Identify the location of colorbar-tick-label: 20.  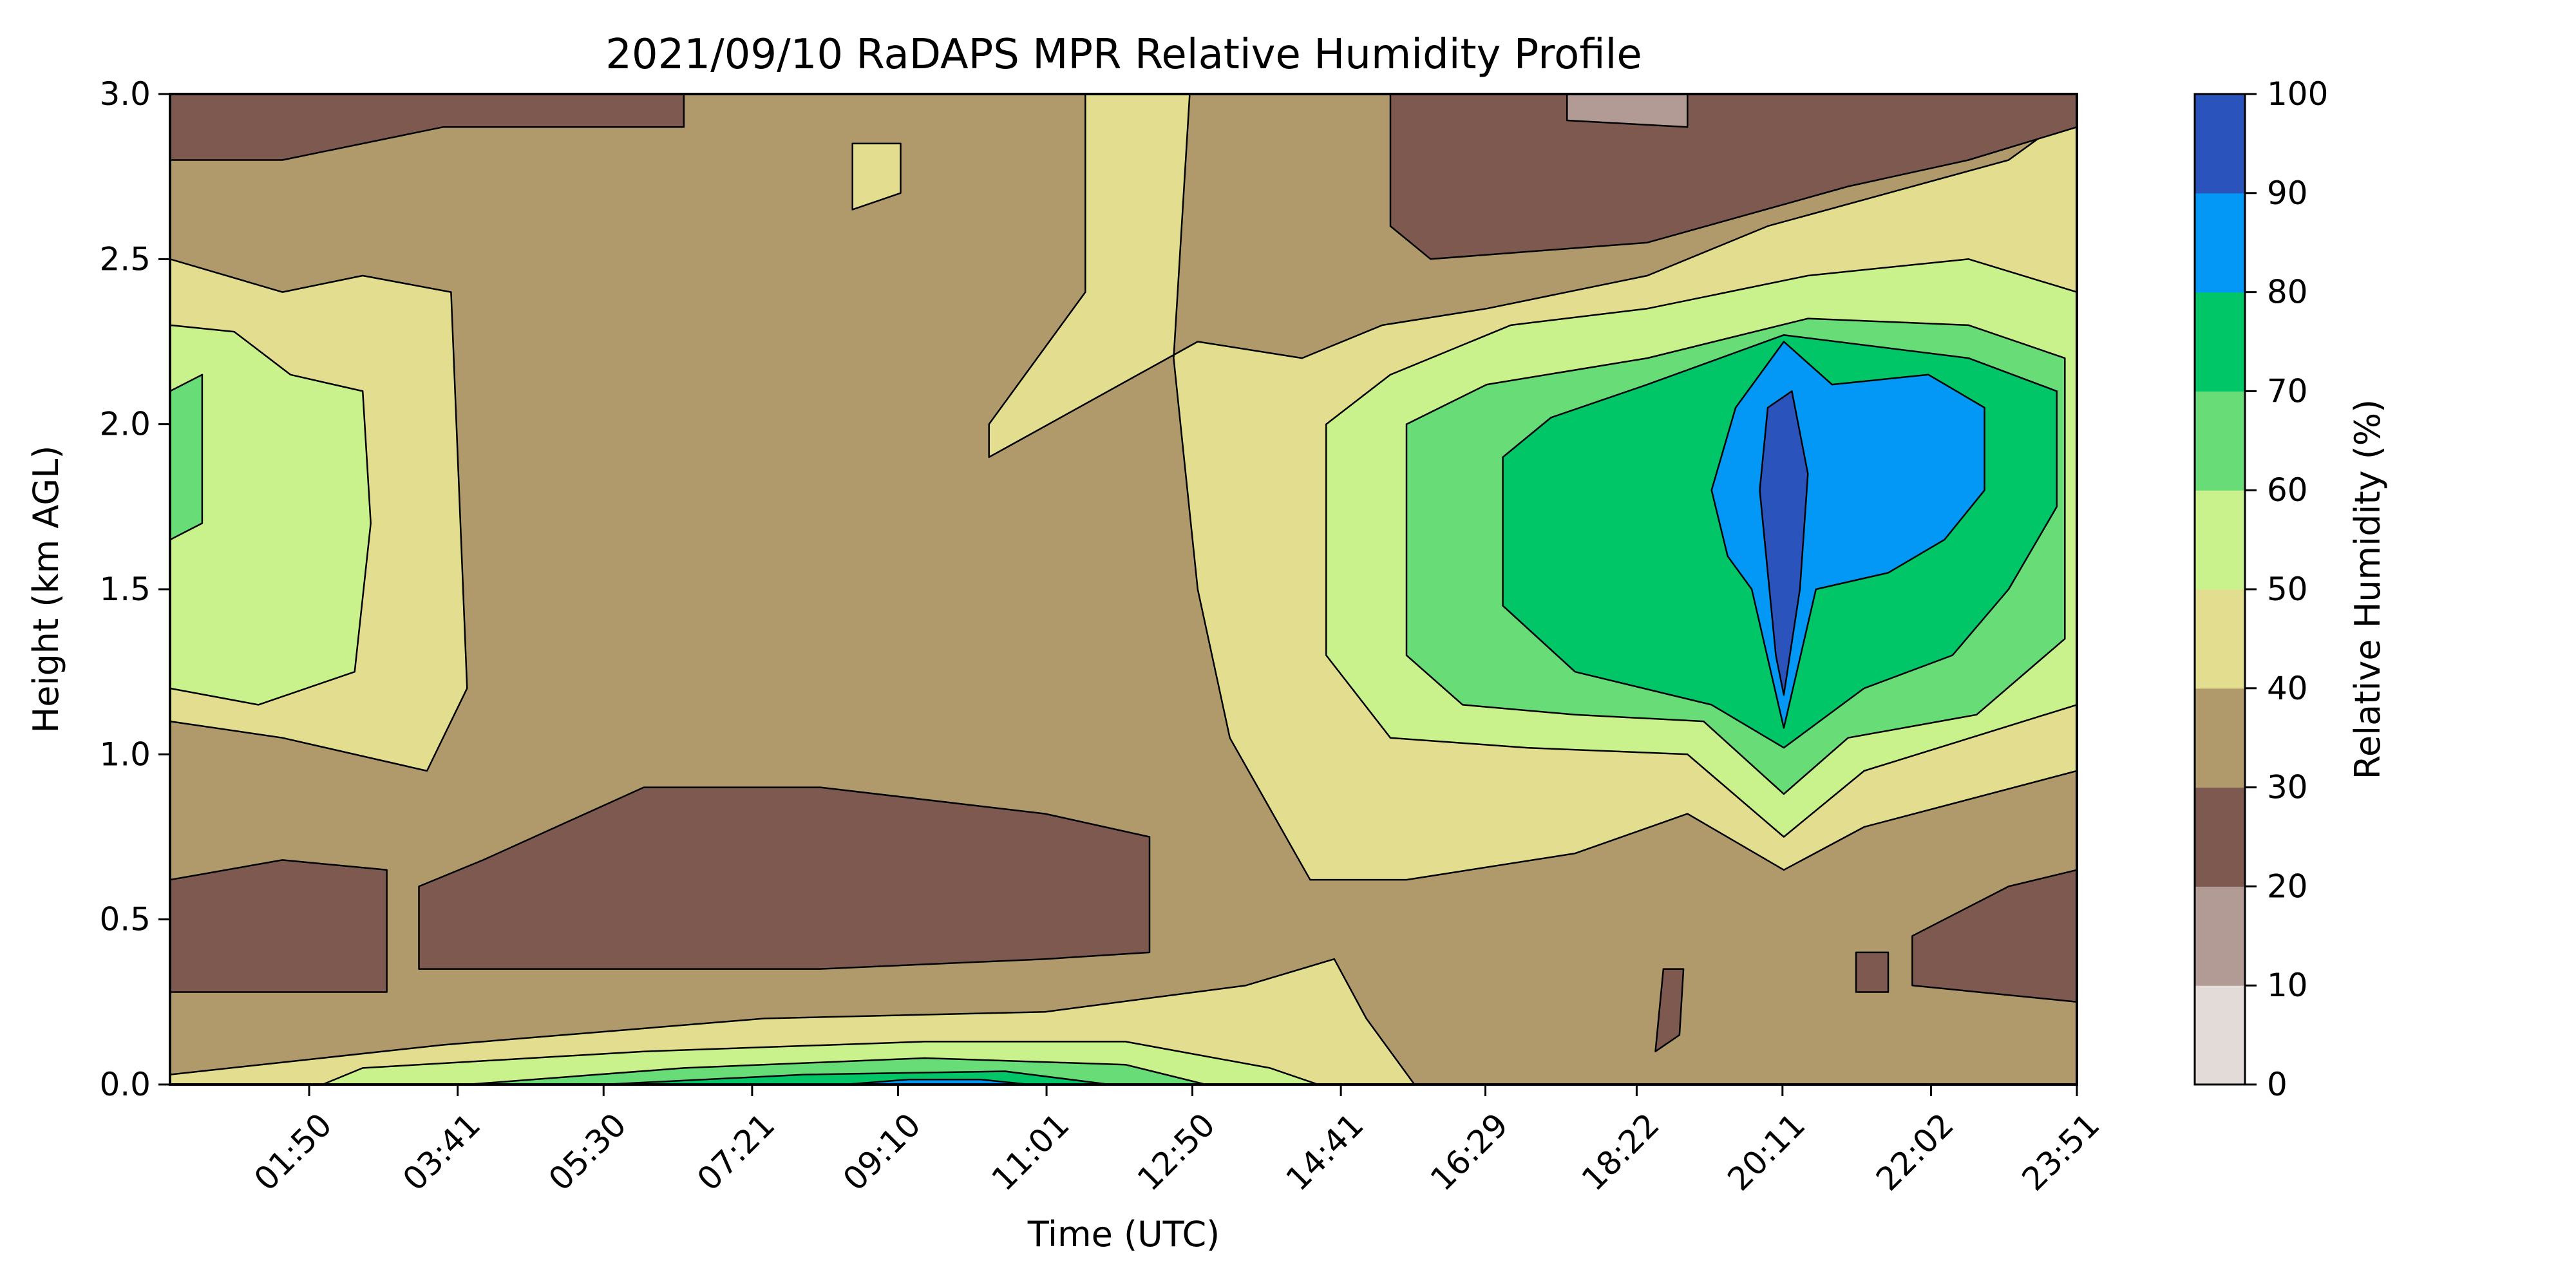
(2287, 886).